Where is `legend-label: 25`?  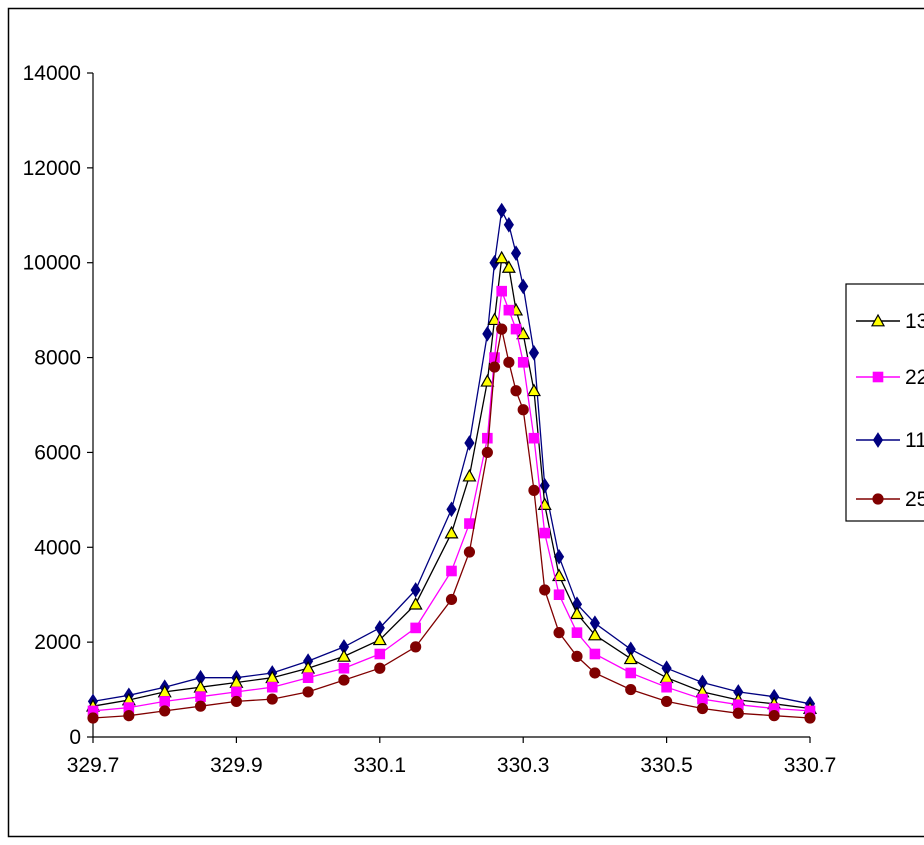 legend-label: 25 is located at coordinates (914, 499).